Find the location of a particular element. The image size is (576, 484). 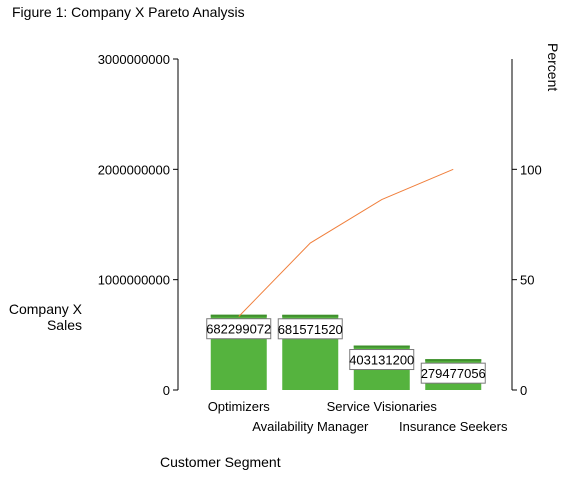

y-tick-label-3: 0 is located at coordinates (166, 390).